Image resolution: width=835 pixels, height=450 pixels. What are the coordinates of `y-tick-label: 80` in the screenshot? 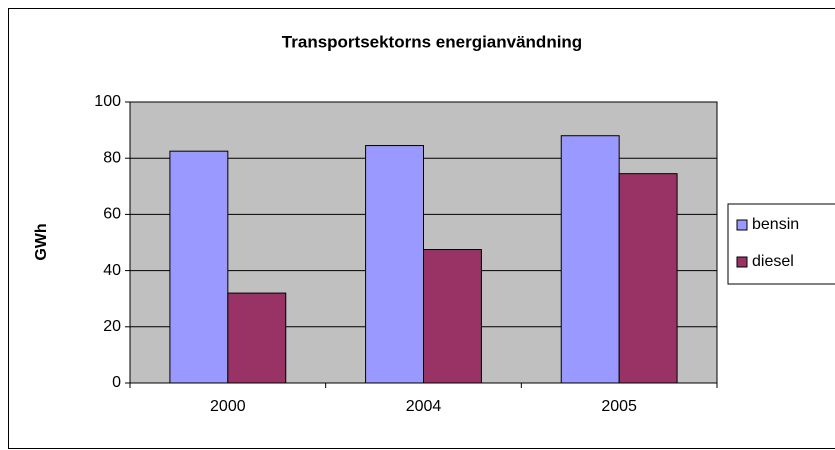 It's located at (112, 157).